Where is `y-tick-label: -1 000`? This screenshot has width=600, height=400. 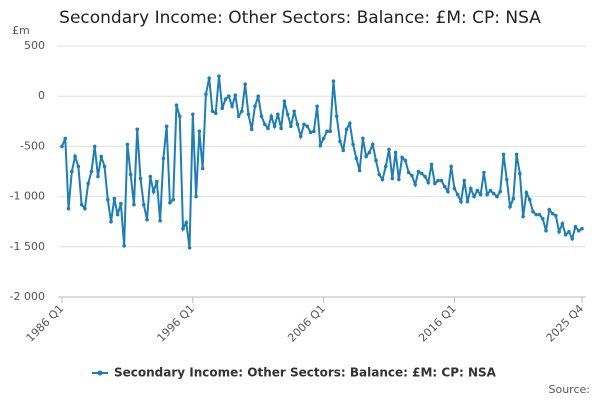
y-tick-label: -1 000 is located at coordinates (27, 196).